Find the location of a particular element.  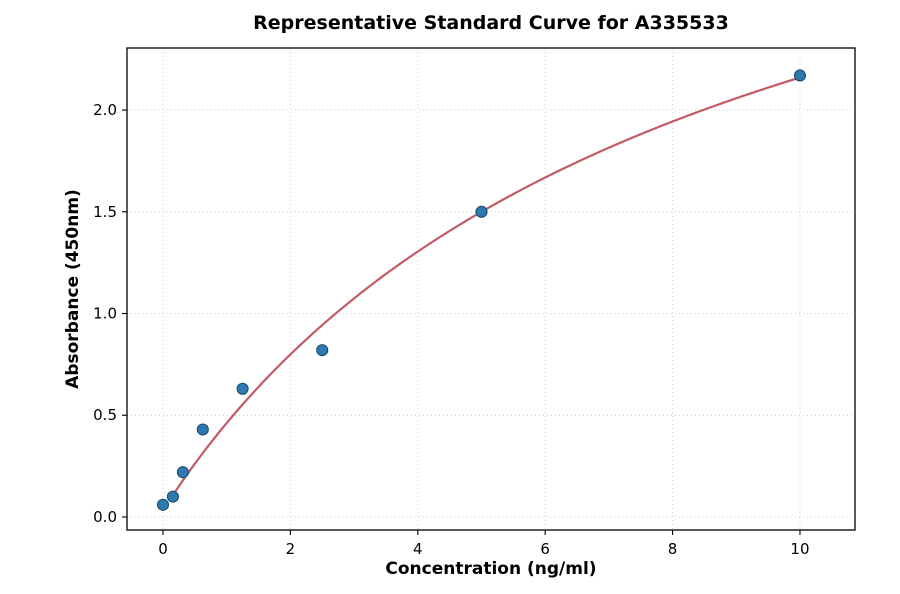

x-tick-label: 10 is located at coordinates (799, 549).